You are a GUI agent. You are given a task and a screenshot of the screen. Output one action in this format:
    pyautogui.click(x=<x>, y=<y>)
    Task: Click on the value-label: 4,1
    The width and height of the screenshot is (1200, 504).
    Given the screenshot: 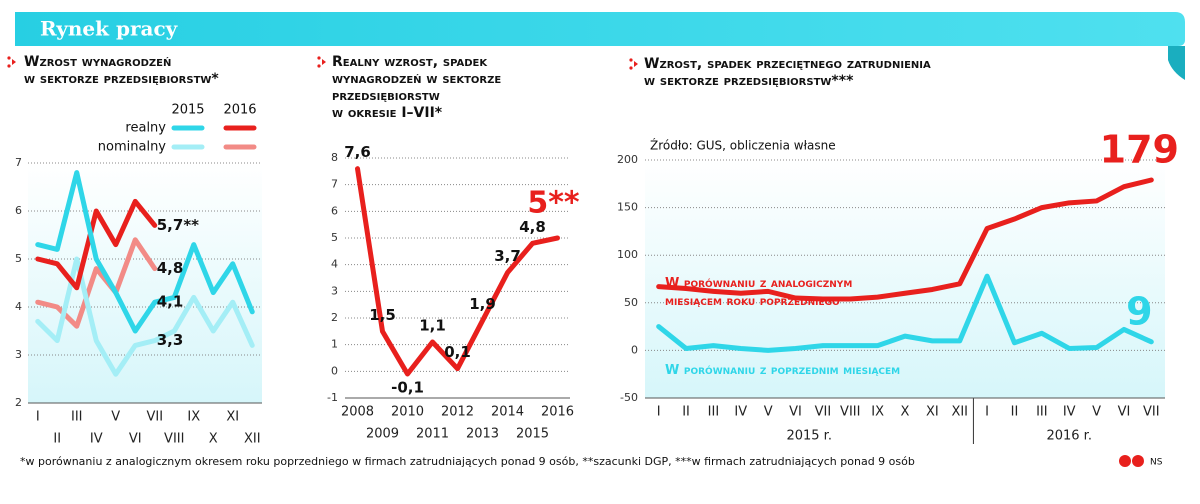 What is the action you would take?
    pyautogui.click(x=170, y=302)
    